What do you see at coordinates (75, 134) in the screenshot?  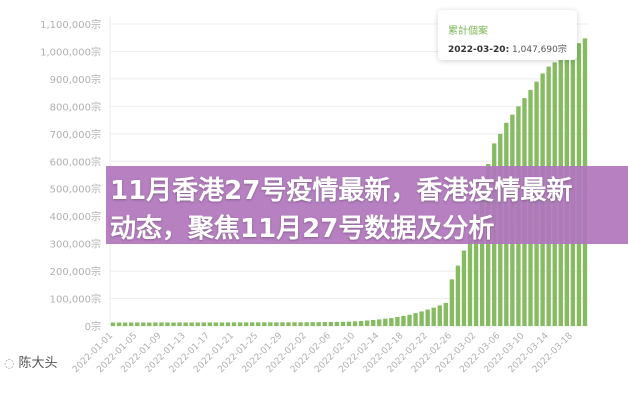 I see `y-tick-label: 700,000宗` at bounding box center [75, 134].